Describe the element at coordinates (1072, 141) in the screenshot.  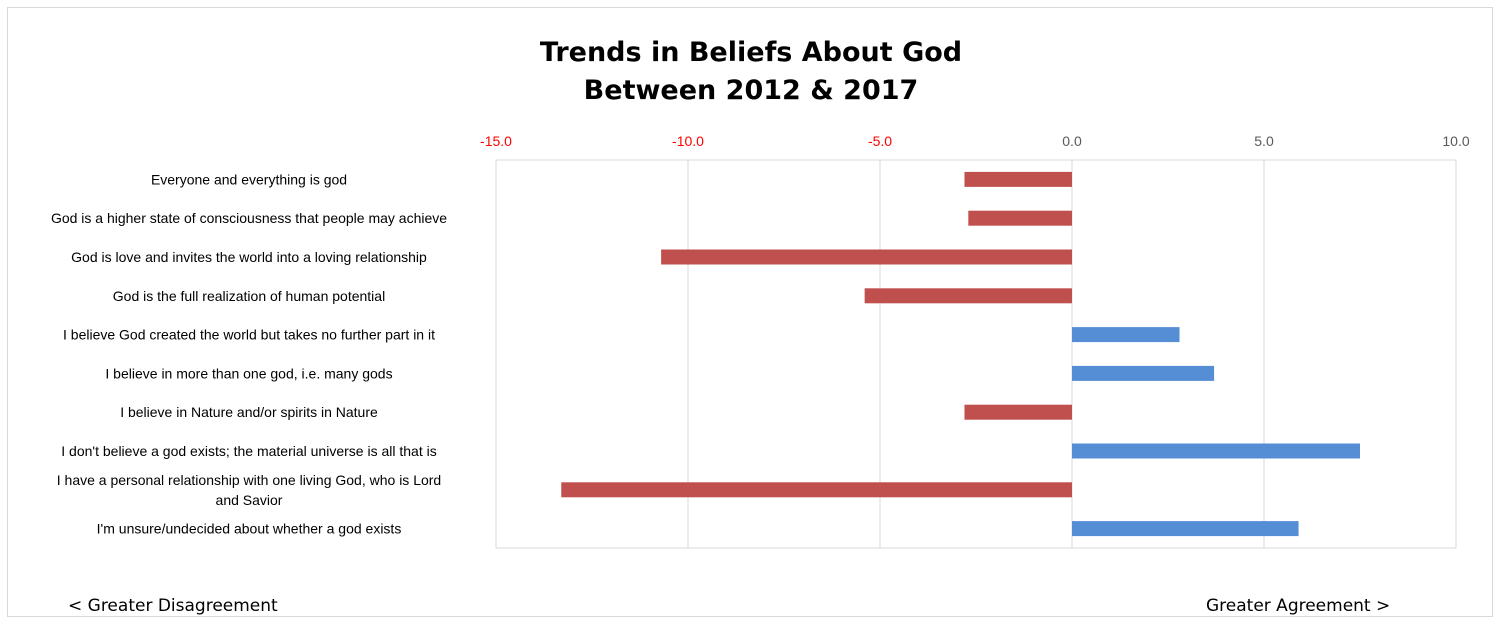
I see `x-tick-label: 0.0` at that location.